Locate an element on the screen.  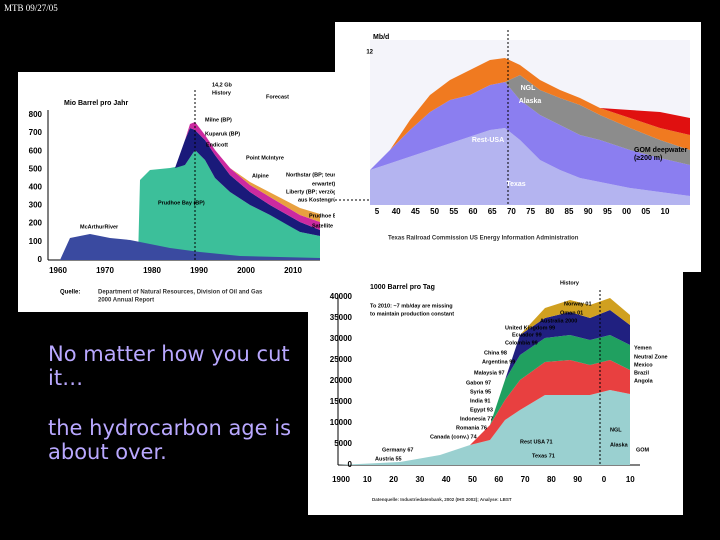
body-line: No matter how you cut is located at coordinates (169, 354).